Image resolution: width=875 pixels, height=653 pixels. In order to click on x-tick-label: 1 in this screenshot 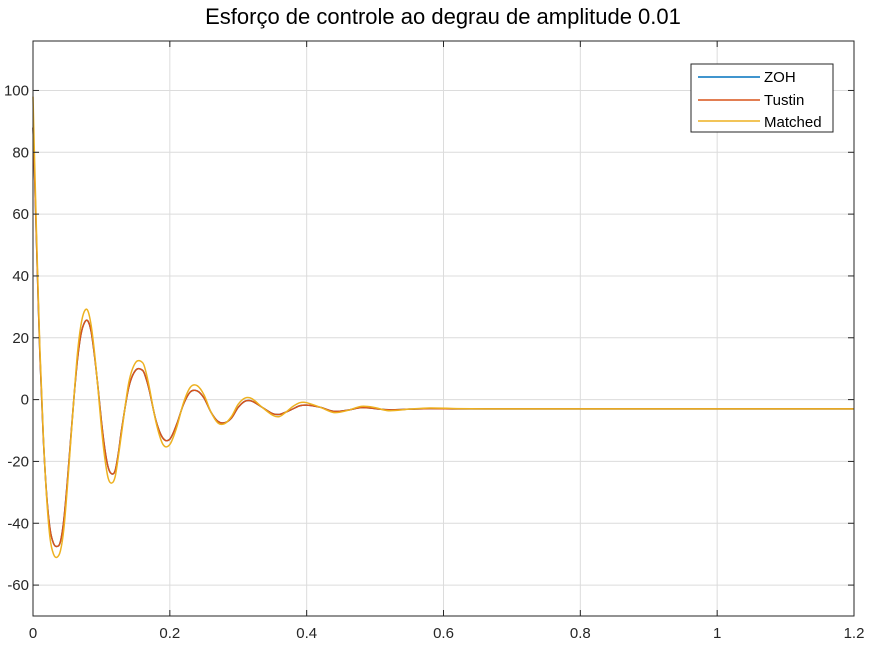, I will do `click(717, 633)`.